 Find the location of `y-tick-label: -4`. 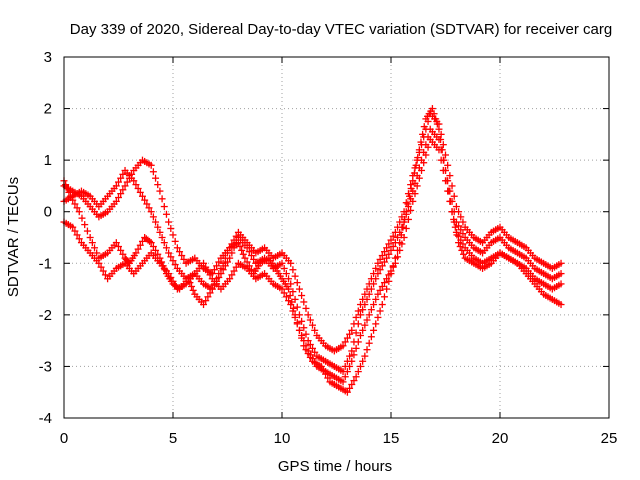

y-tick-label: -4 is located at coordinates (45, 418).